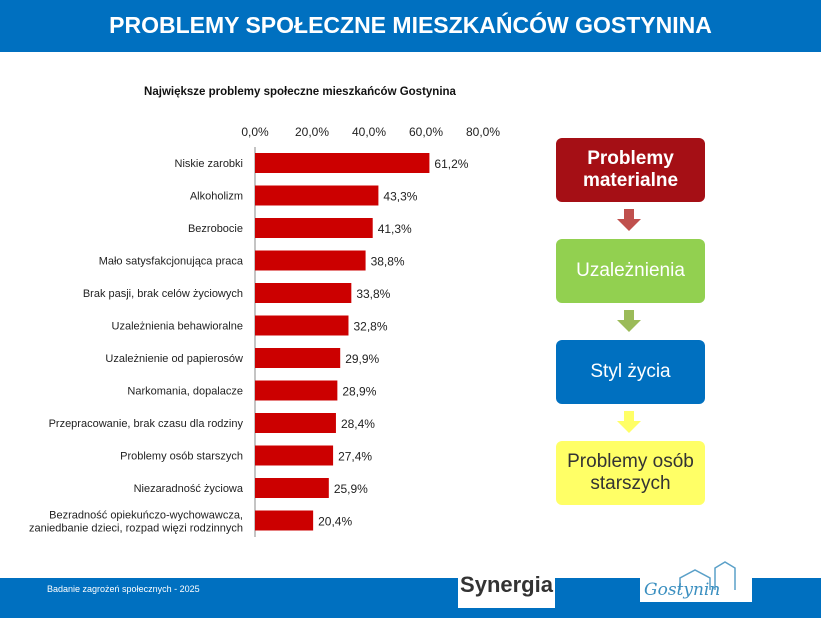 Image resolution: width=821 pixels, height=618 pixels. What do you see at coordinates (171, 262) in the screenshot?
I see `category-label: Mało satysfakcjonująca praca` at bounding box center [171, 262].